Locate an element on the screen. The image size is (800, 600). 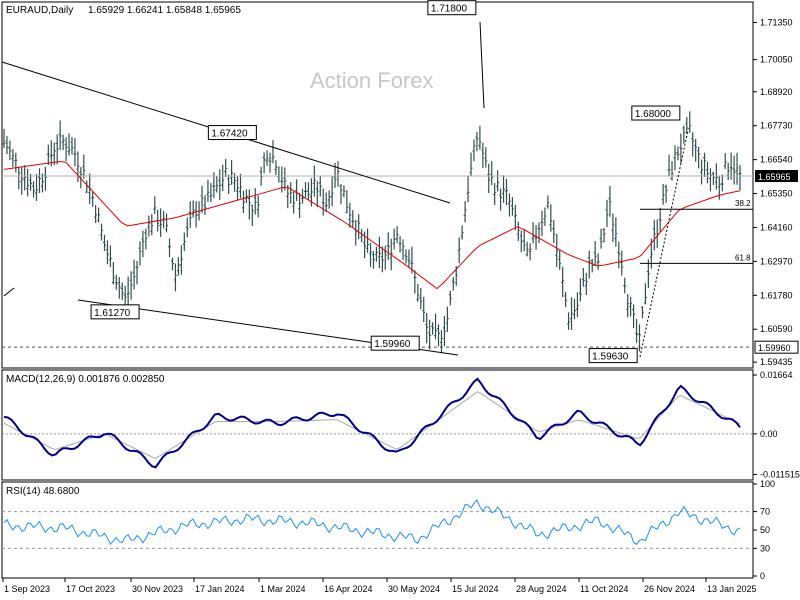
rally-dotted-line is located at coordinates (664, 243).